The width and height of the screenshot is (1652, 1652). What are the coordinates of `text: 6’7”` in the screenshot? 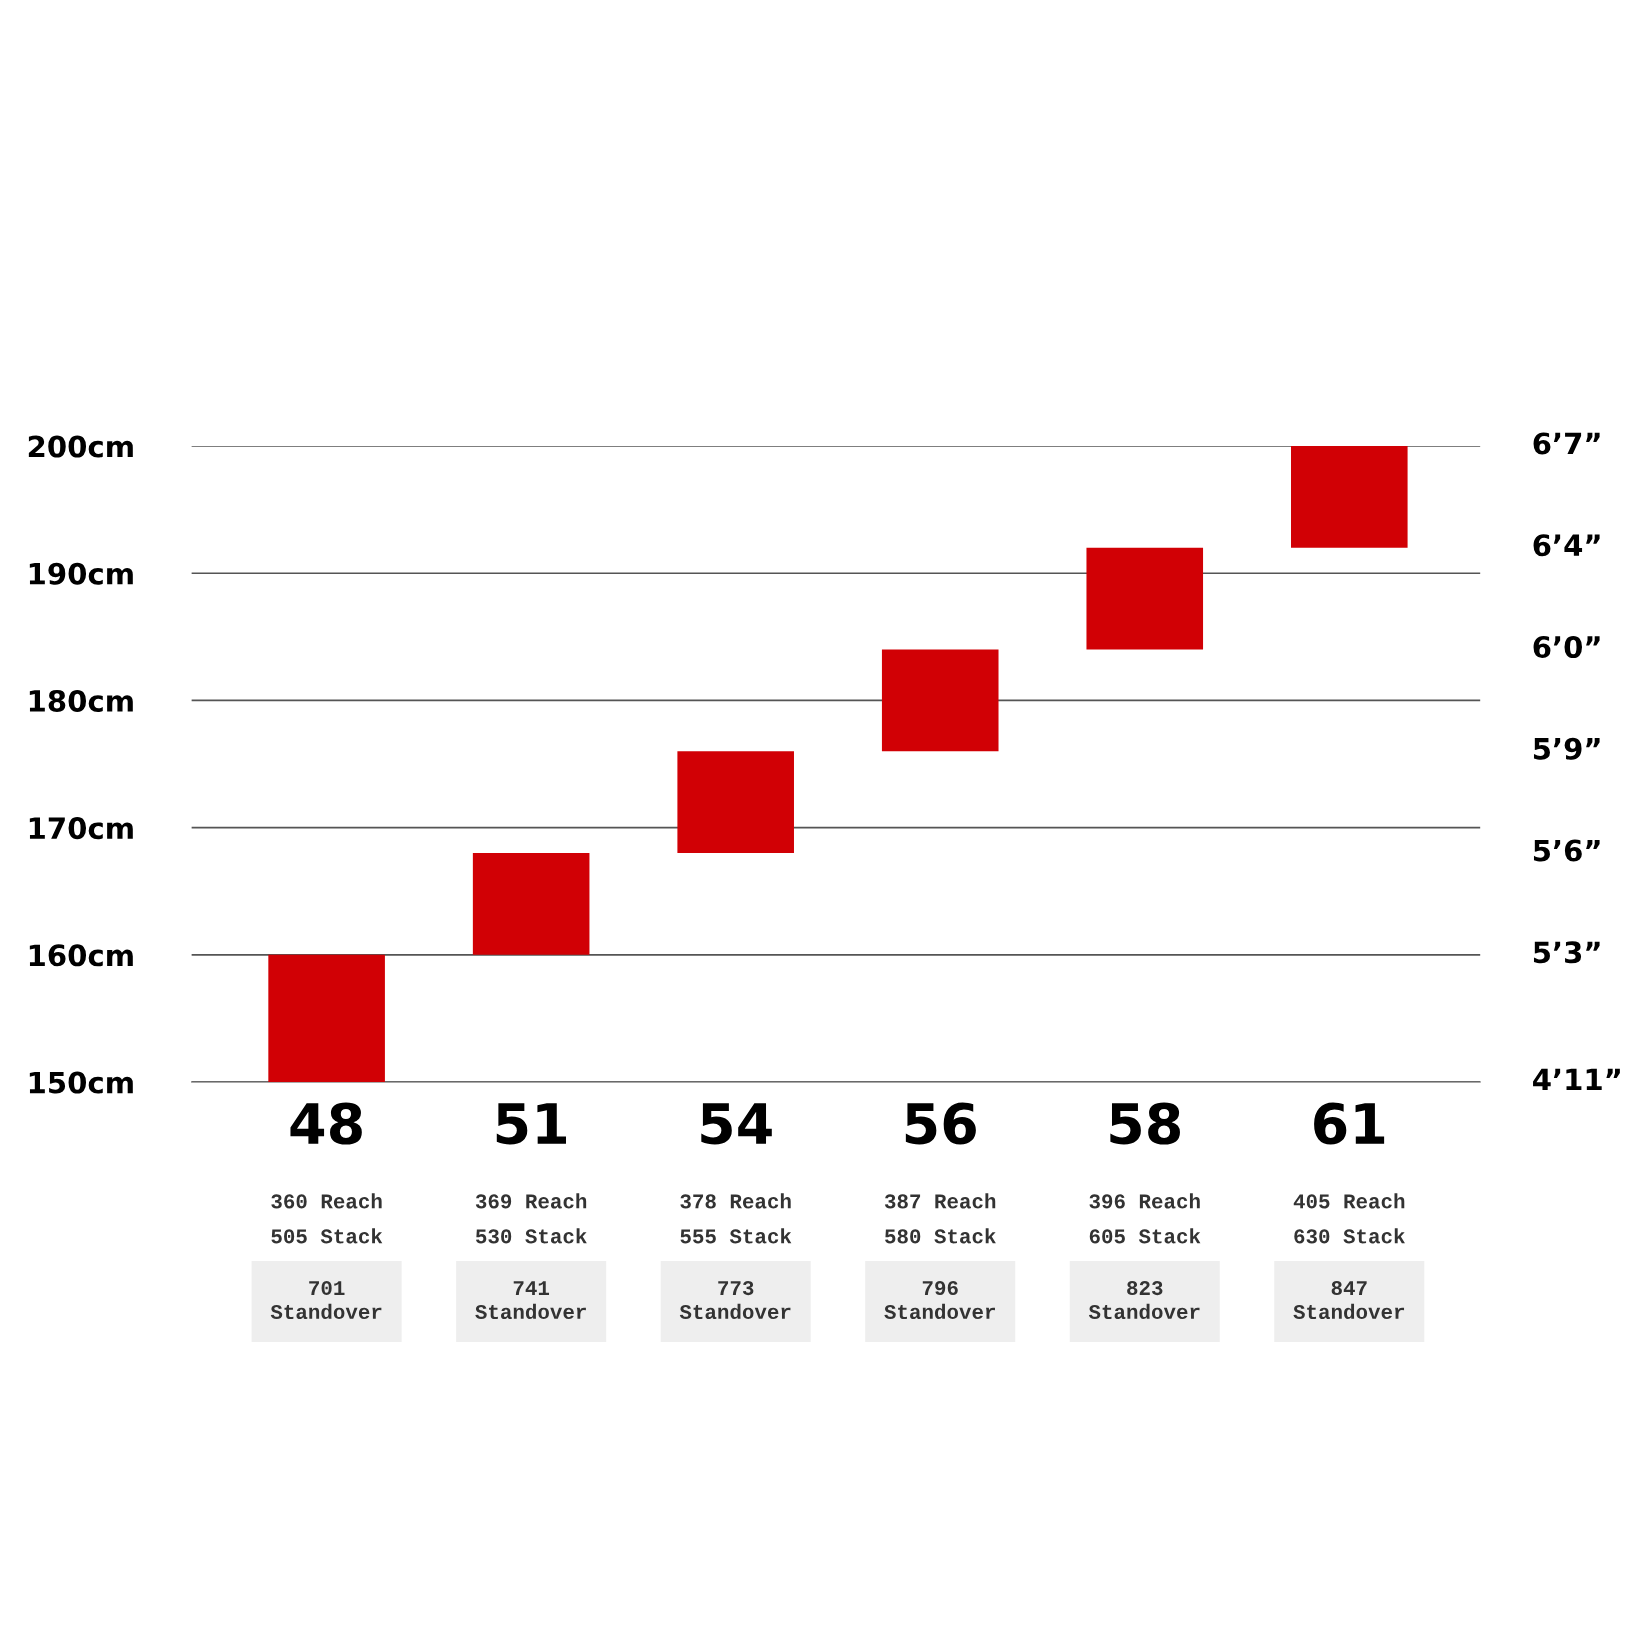 It's located at (1566, 443).